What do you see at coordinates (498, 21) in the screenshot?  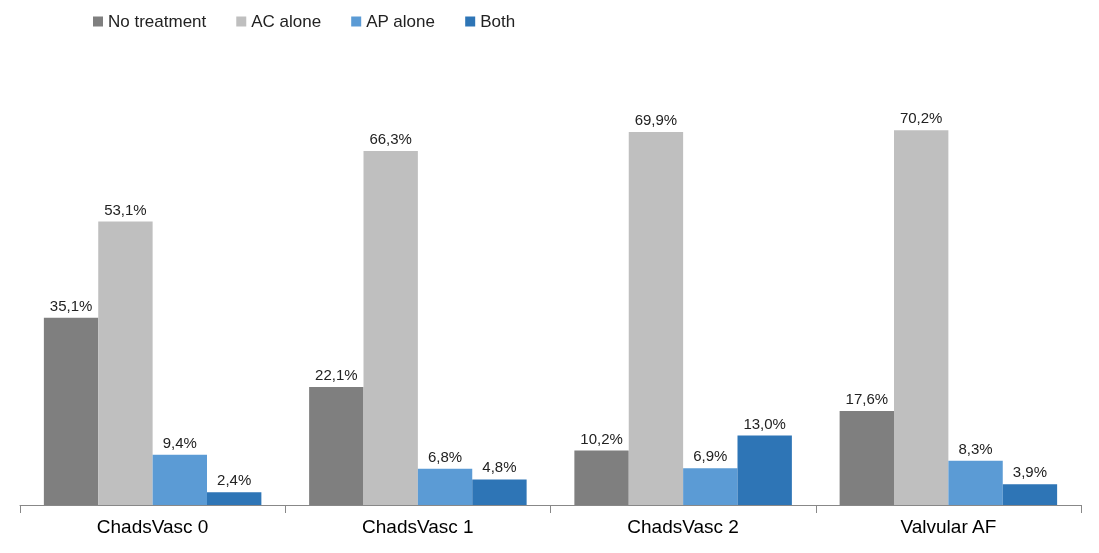 I see `legend-label: Both` at bounding box center [498, 21].